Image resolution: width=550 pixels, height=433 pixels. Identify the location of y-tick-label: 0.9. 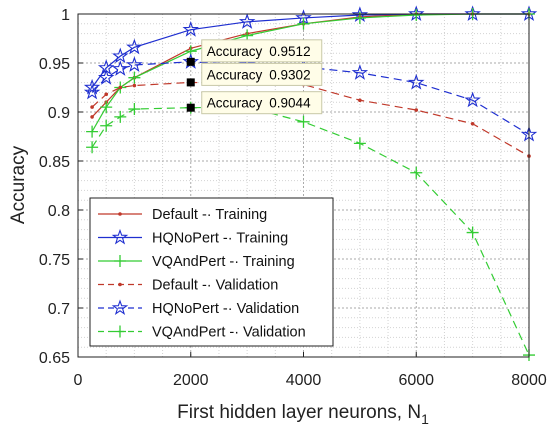
(59, 113).